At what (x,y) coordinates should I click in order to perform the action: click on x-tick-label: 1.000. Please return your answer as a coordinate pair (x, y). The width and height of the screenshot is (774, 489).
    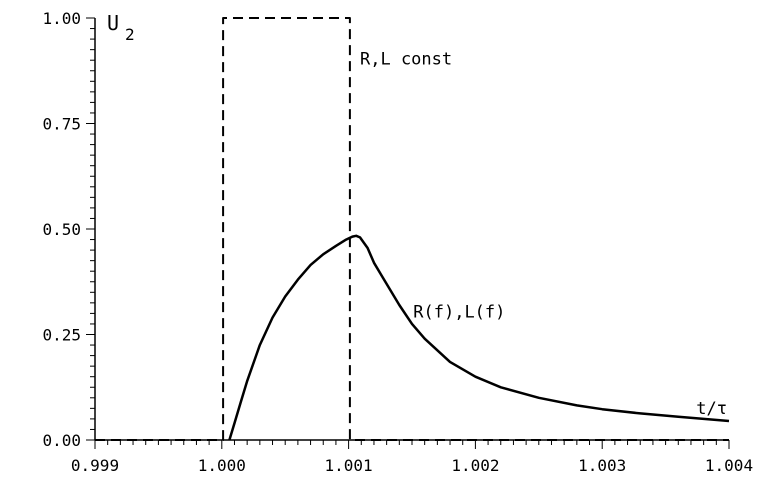
    Looking at the image, I should click on (222, 465).